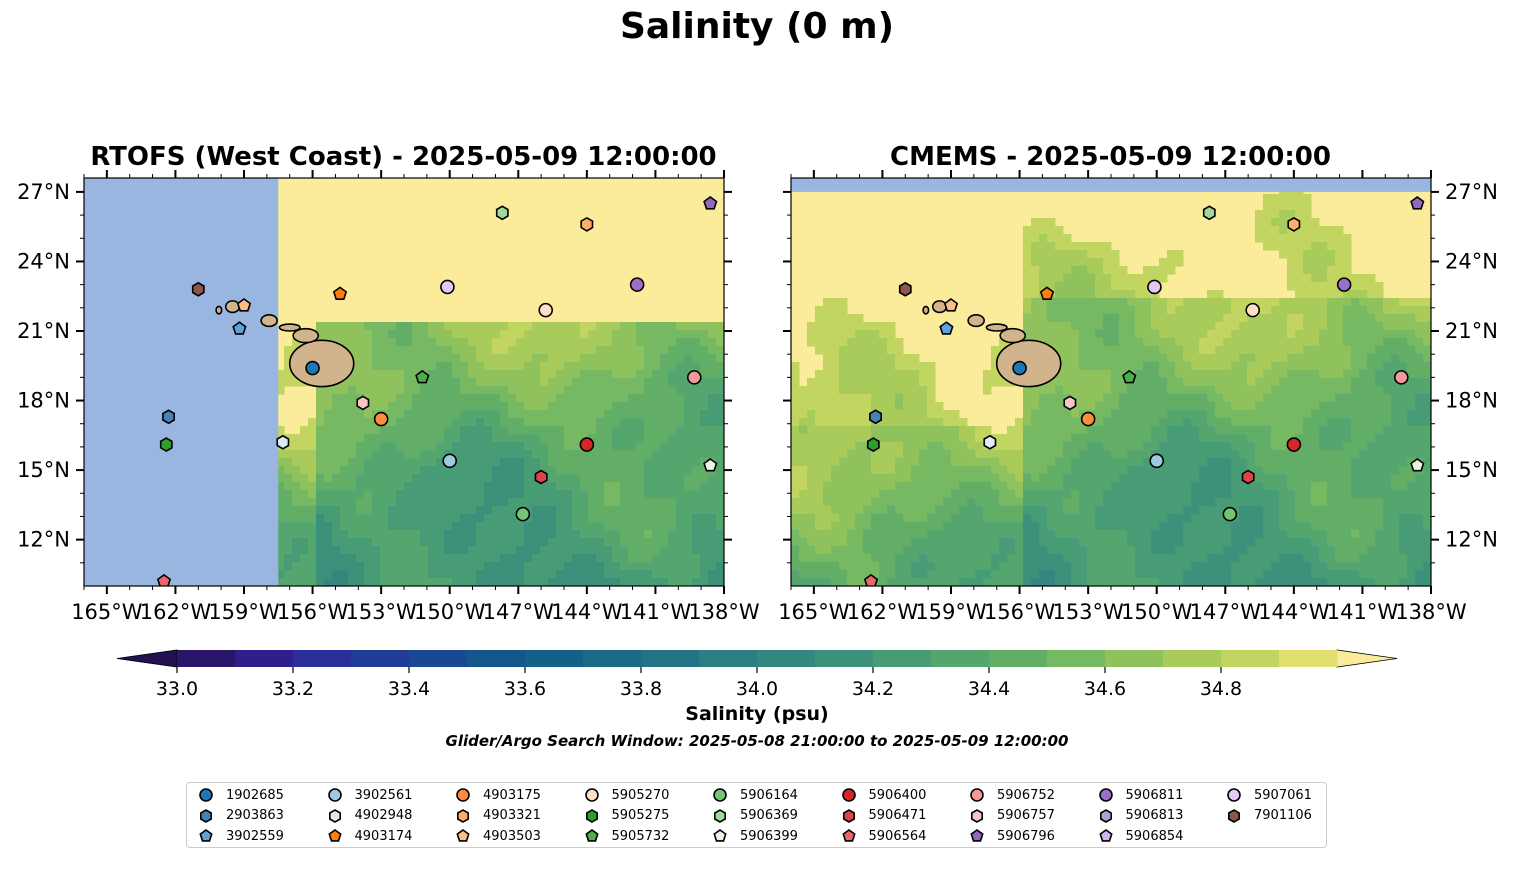  Describe the element at coordinates (43, 540) in the screenshot. I see `y-tick-label: 12°N` at that location.